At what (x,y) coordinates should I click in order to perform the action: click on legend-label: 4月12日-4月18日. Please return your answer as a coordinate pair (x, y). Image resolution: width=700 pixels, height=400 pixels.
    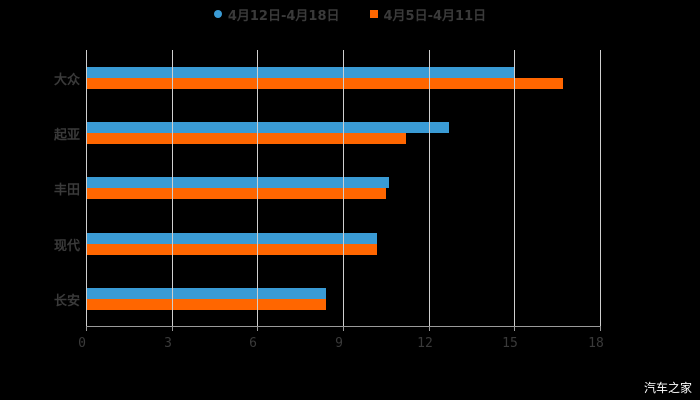
    Looking at the image, I should click on (283, 16).